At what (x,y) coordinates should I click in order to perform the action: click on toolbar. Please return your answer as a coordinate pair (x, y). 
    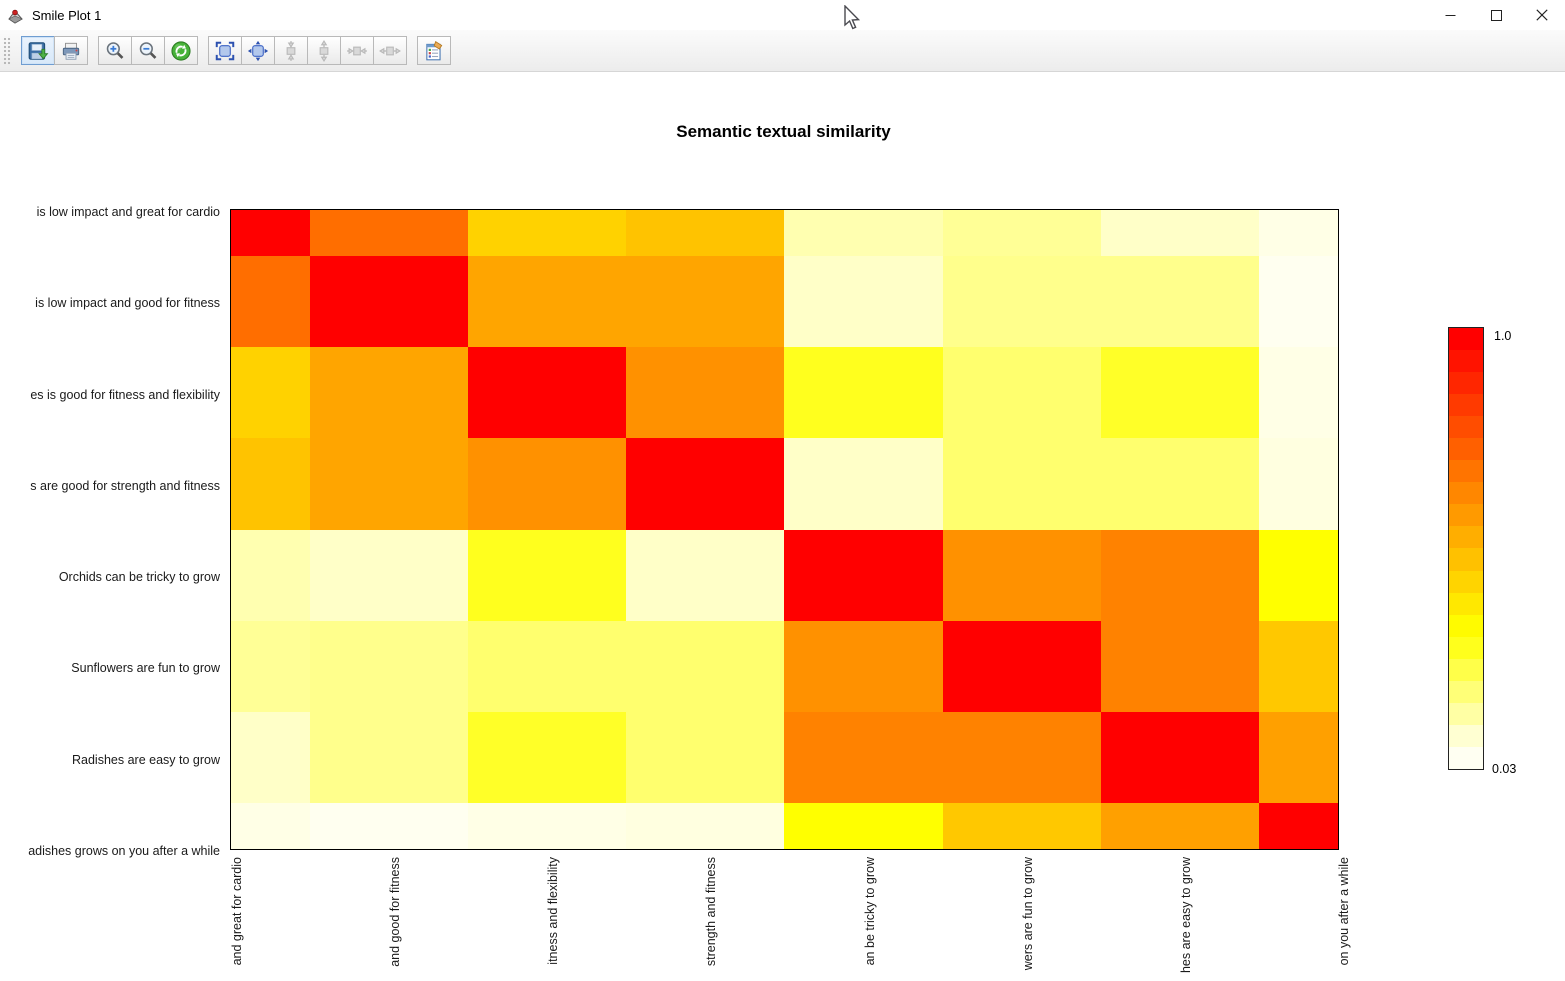
    Looking at the image, I should click on (782, 51).